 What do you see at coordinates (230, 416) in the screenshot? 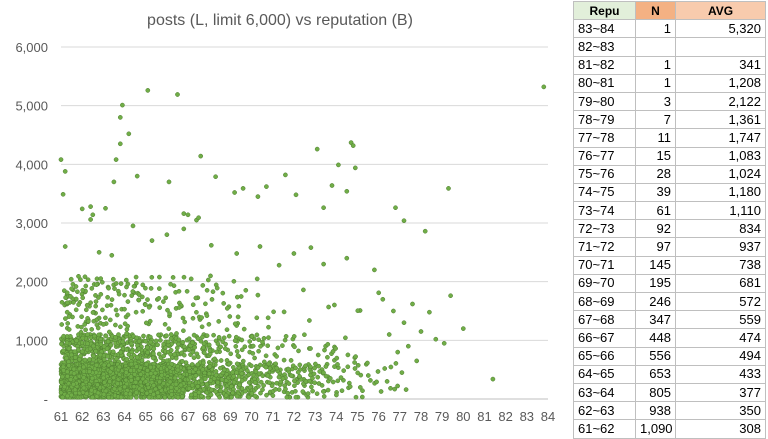
I see `x-tick-label: 69` at bounding box center [230, 416].